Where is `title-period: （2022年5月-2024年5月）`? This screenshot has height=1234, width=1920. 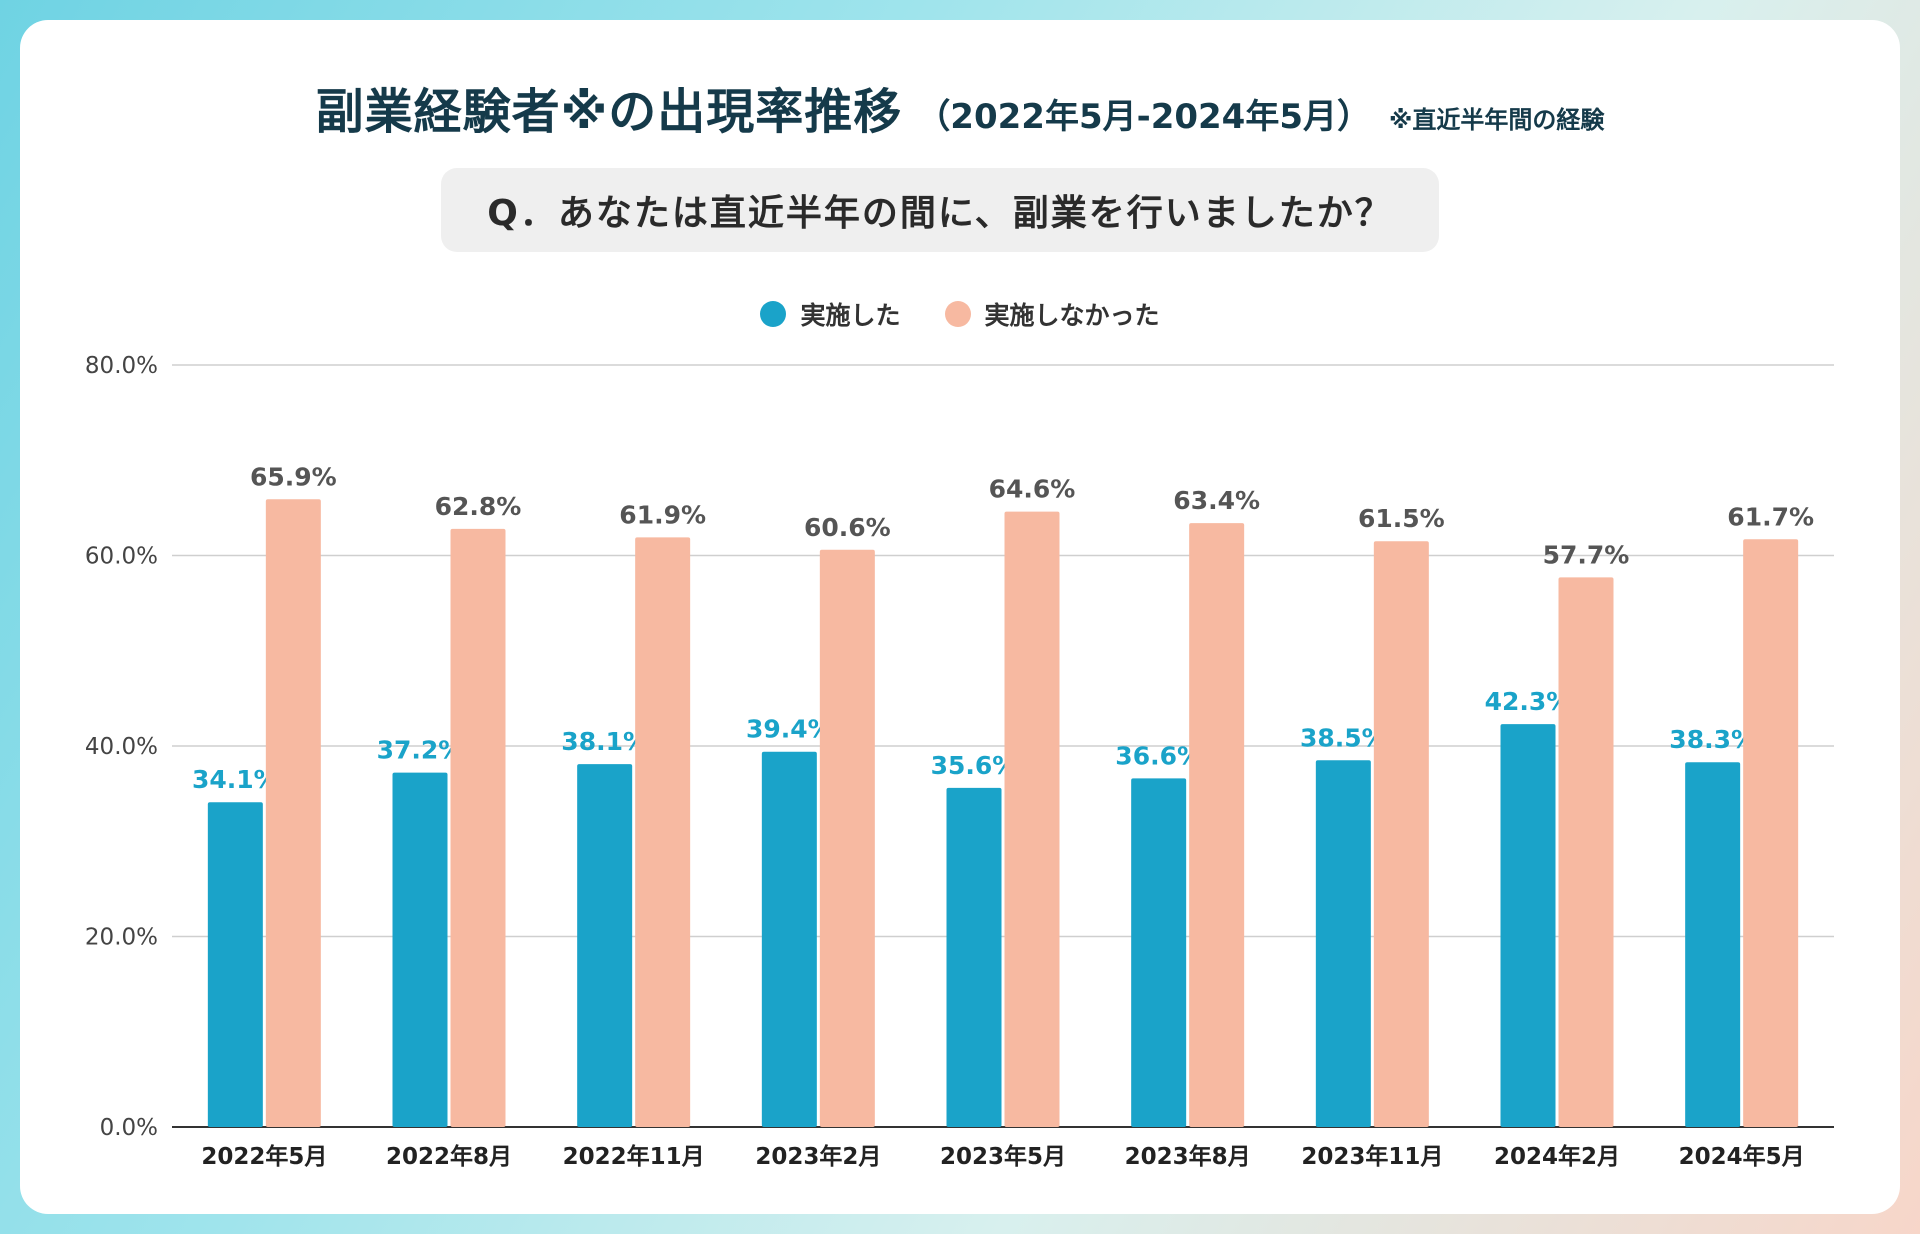 title-period: （2022年5月-2024年5月） is located at coordinates (1143, 117).